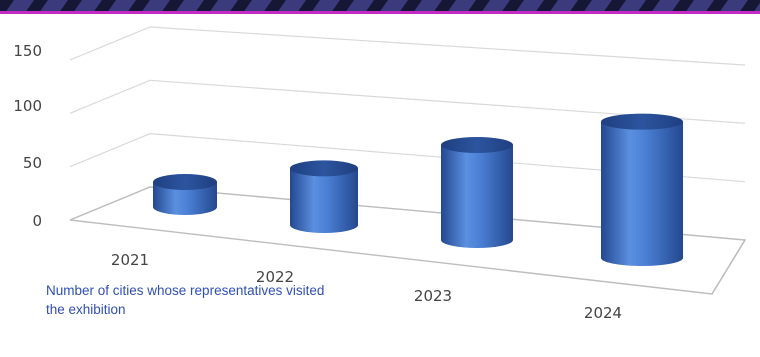 The height and width of the screenshot is (357, 760). What do you see at coordinates (728, 267) in the screenshot?
I see `floor-edge` at bounding box center [728, 267].